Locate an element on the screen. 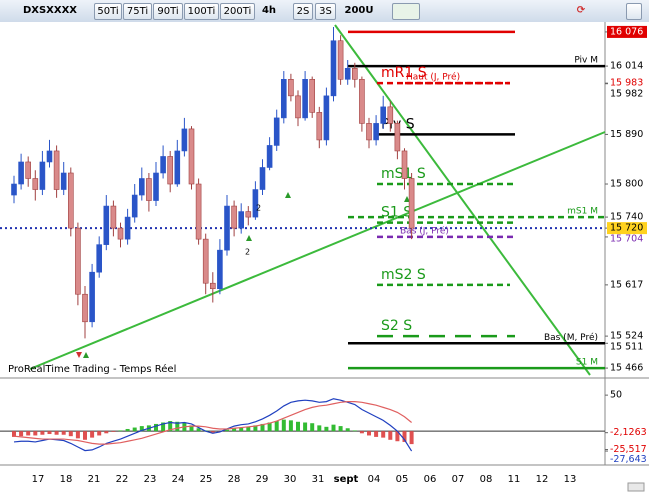  symbol: DXSXXXX is located at coordinates (50, 10).